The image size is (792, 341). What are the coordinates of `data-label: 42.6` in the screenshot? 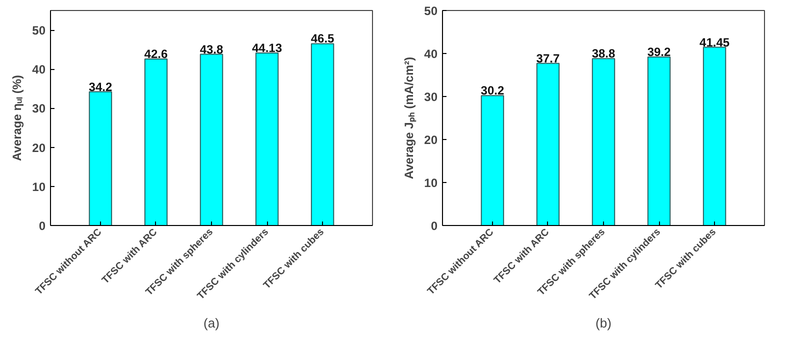 It's located at (156, 53).